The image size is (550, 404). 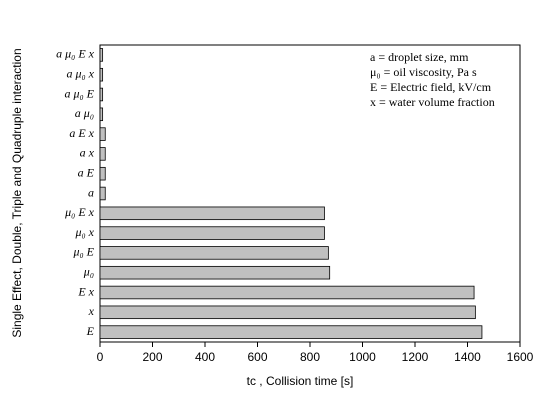 What do you see at coordinates (431, 87) in the screenshot?
I see `legend-note: E = Electric field, kV/cm` at bounding box center [431, 87].